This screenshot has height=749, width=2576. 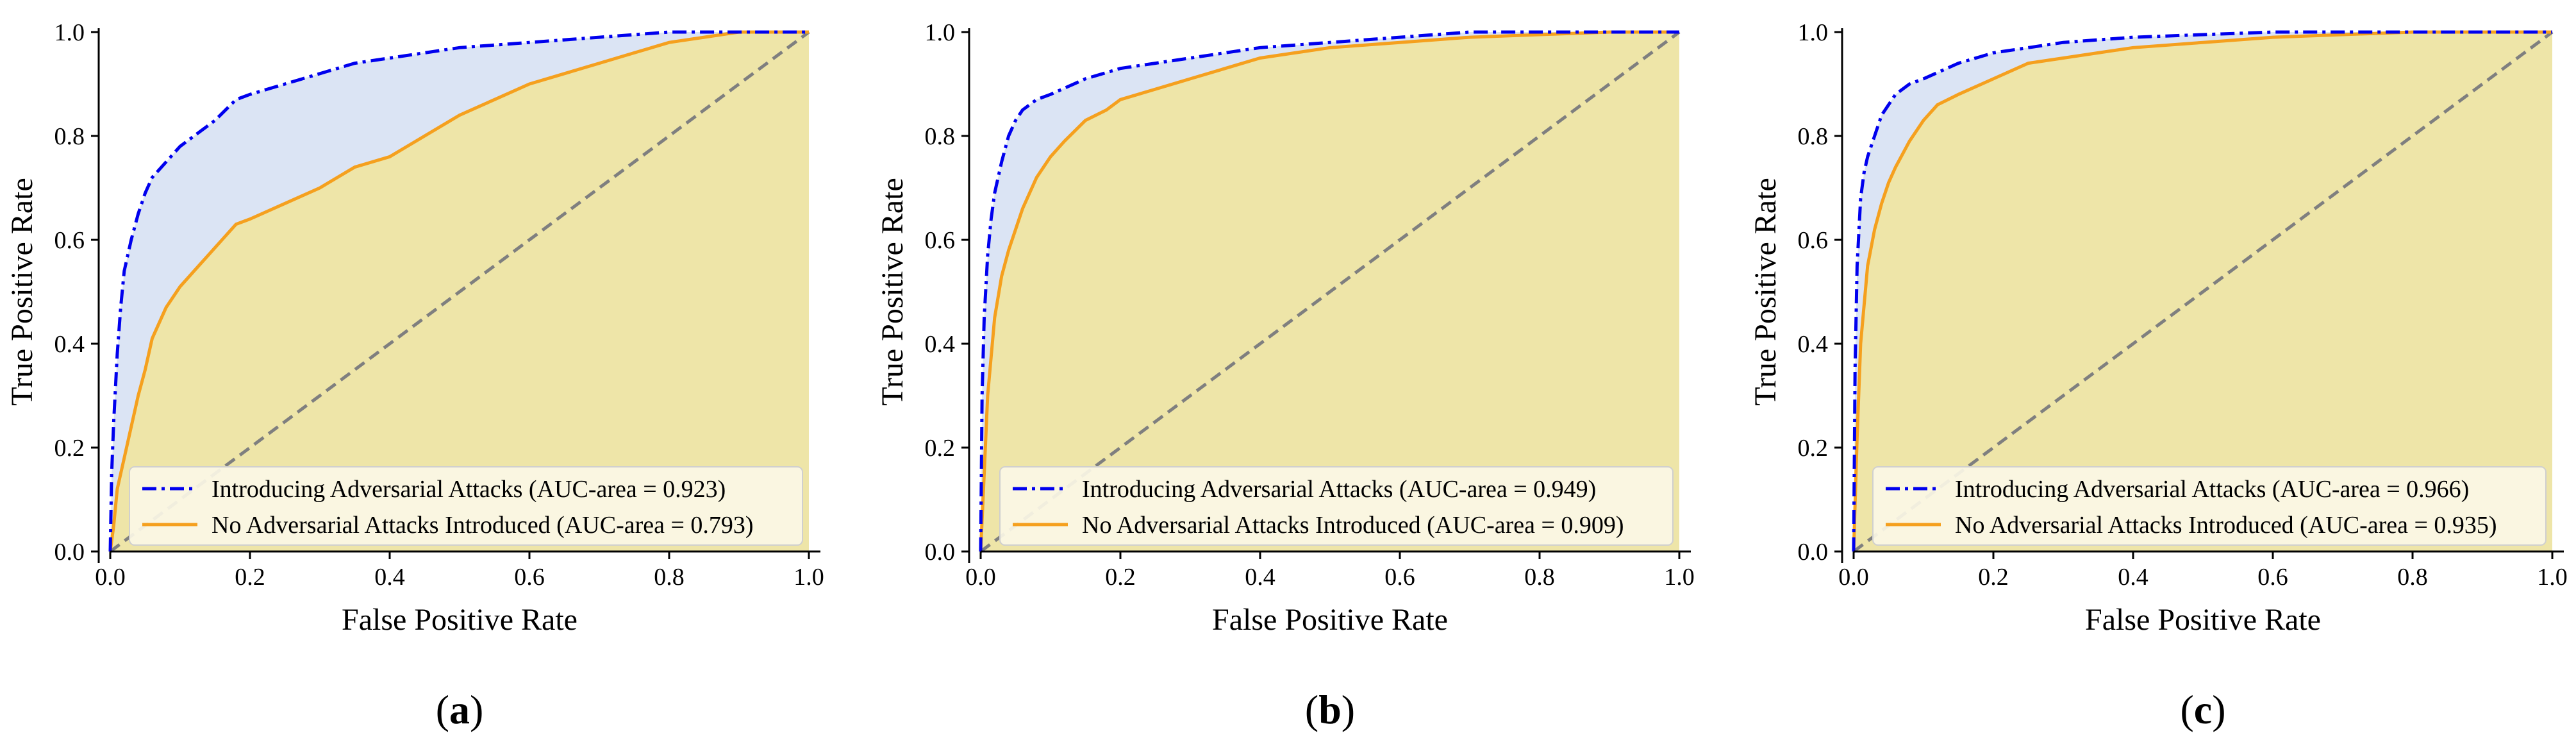 I want to click on panel-caption: (a), so click(x=460, y=709).